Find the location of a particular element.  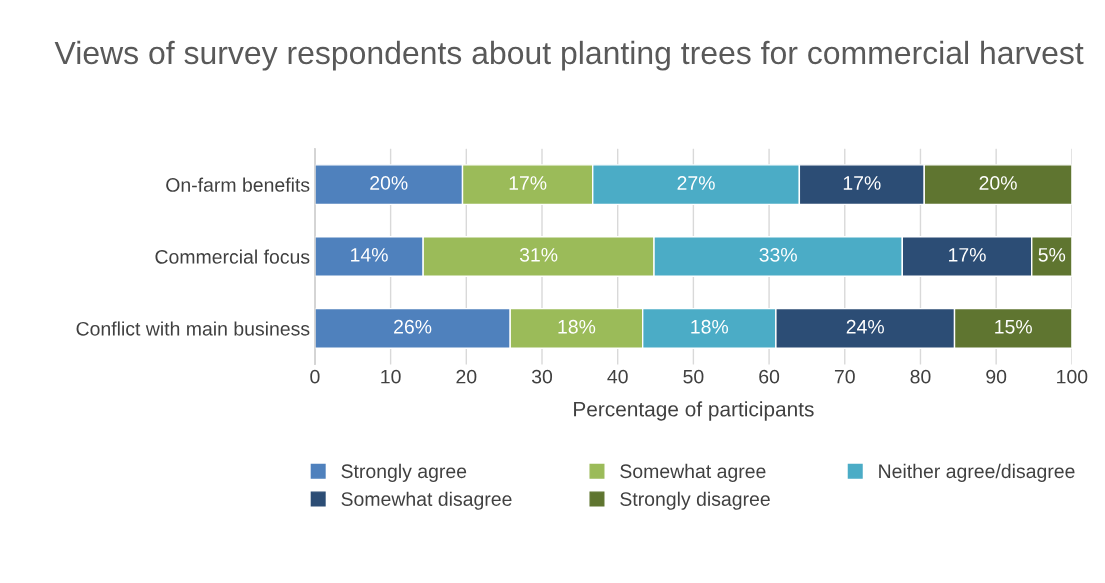

x-axis-title: Percentage of participants is located at coordinates (694, 411).